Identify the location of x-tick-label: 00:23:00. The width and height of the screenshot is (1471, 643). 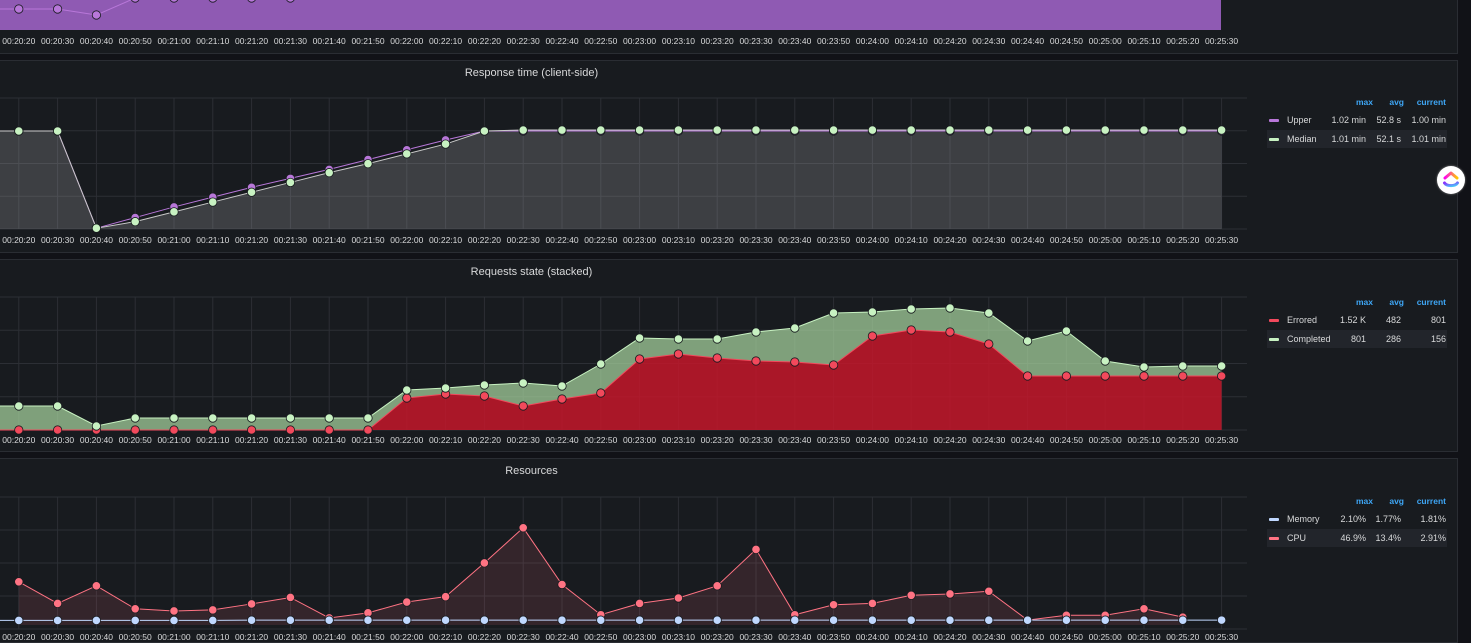
(639, 41).